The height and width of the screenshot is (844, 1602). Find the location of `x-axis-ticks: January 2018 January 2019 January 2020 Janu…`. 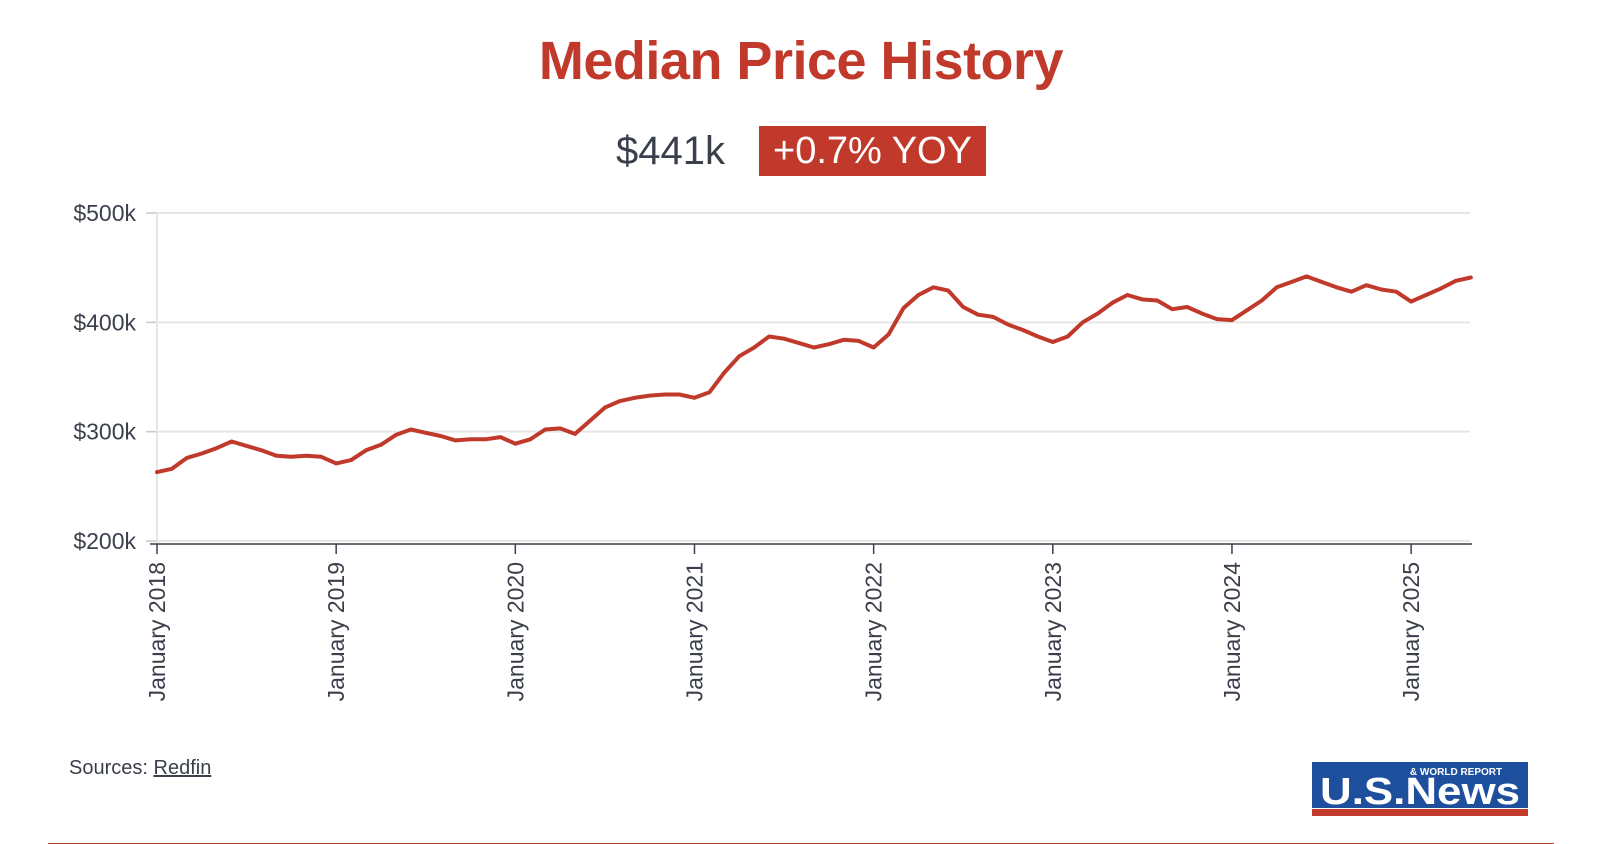

x-axis-ticks: January 2018 January 2019 January 2020 Janu… is located at coordinates (784, 622).